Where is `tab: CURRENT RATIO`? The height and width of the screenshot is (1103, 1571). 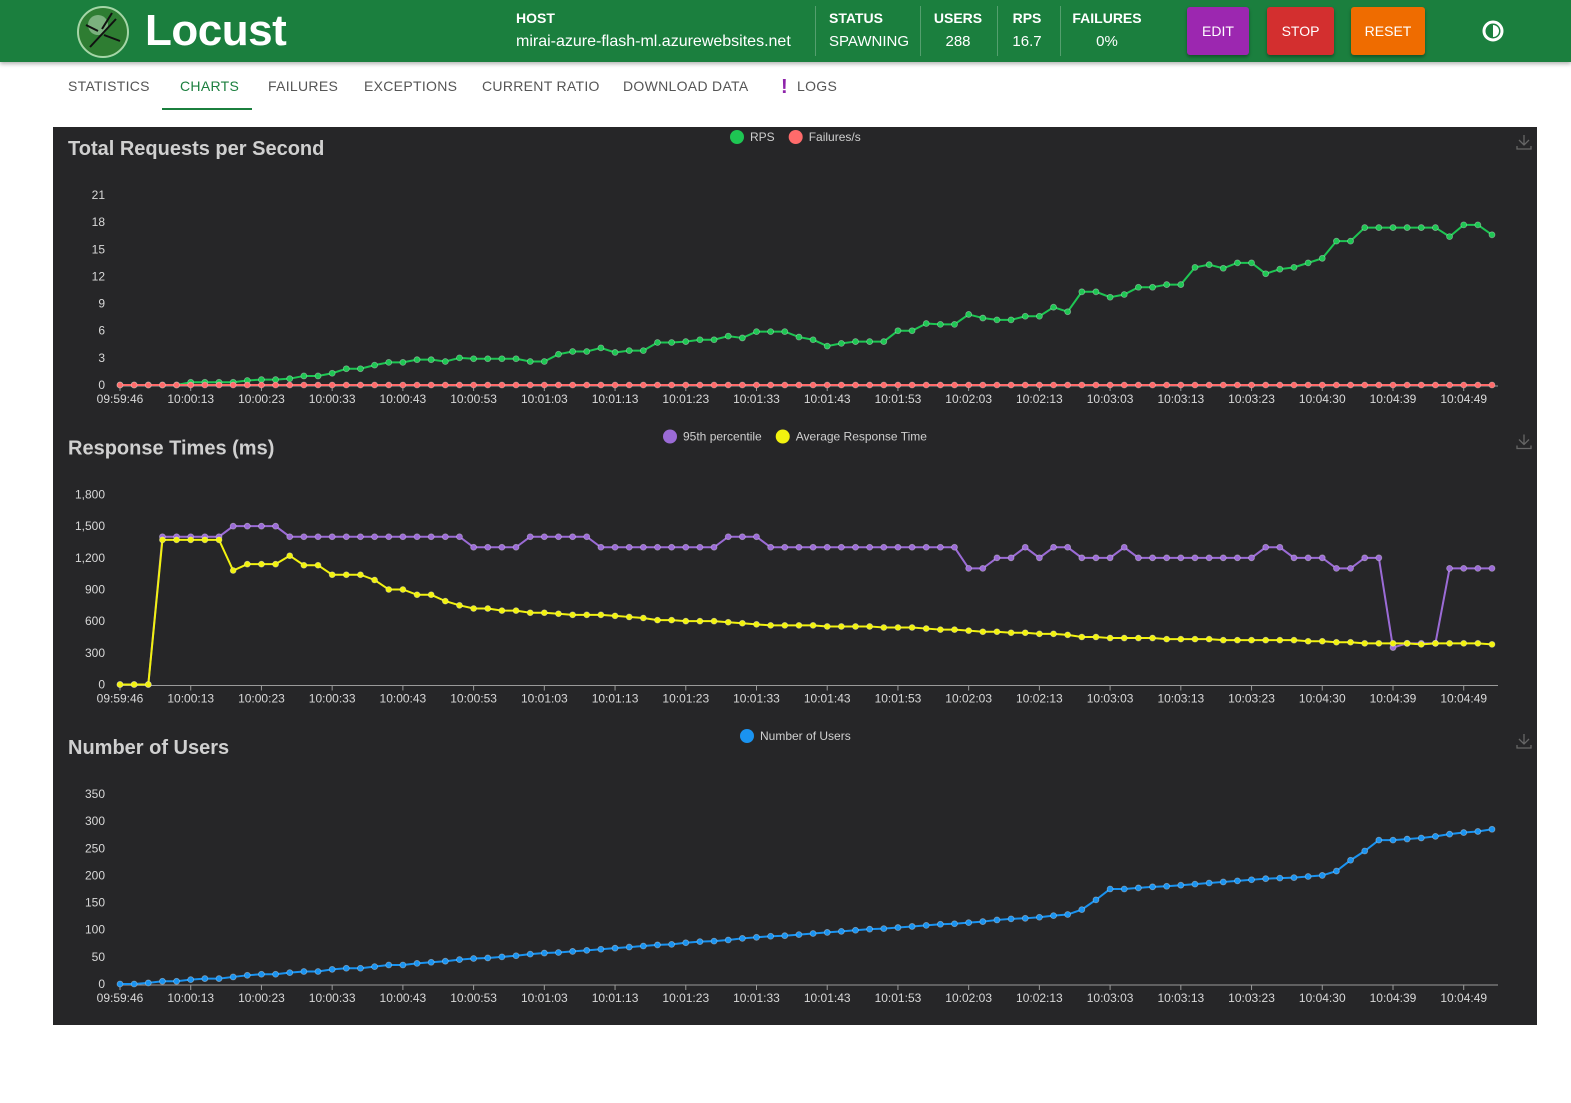
tab: CURRENT RATIO is located at coordinates (541, 86).